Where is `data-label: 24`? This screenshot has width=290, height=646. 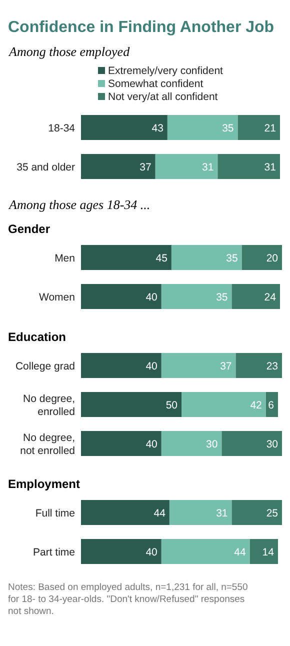 data-label: 24 is located at coordinates (270, 298).